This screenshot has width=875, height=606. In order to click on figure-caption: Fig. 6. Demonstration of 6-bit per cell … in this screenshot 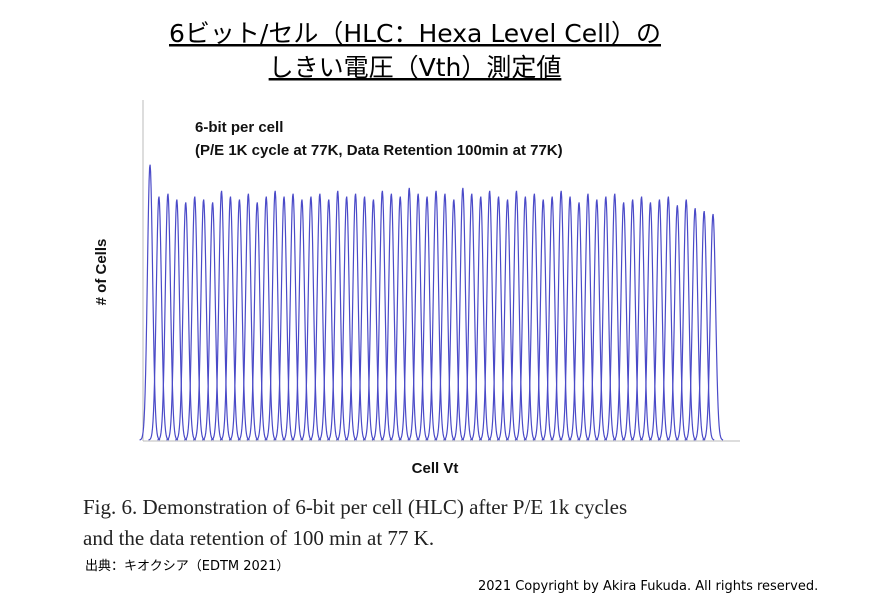, I will do `click(355, 507)`.